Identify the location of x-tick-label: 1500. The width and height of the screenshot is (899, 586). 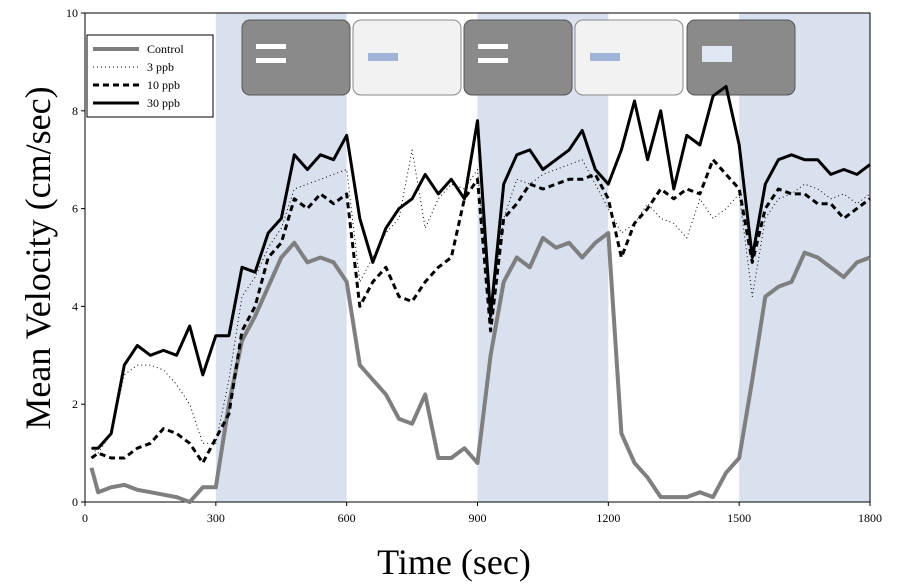
(739, 518).